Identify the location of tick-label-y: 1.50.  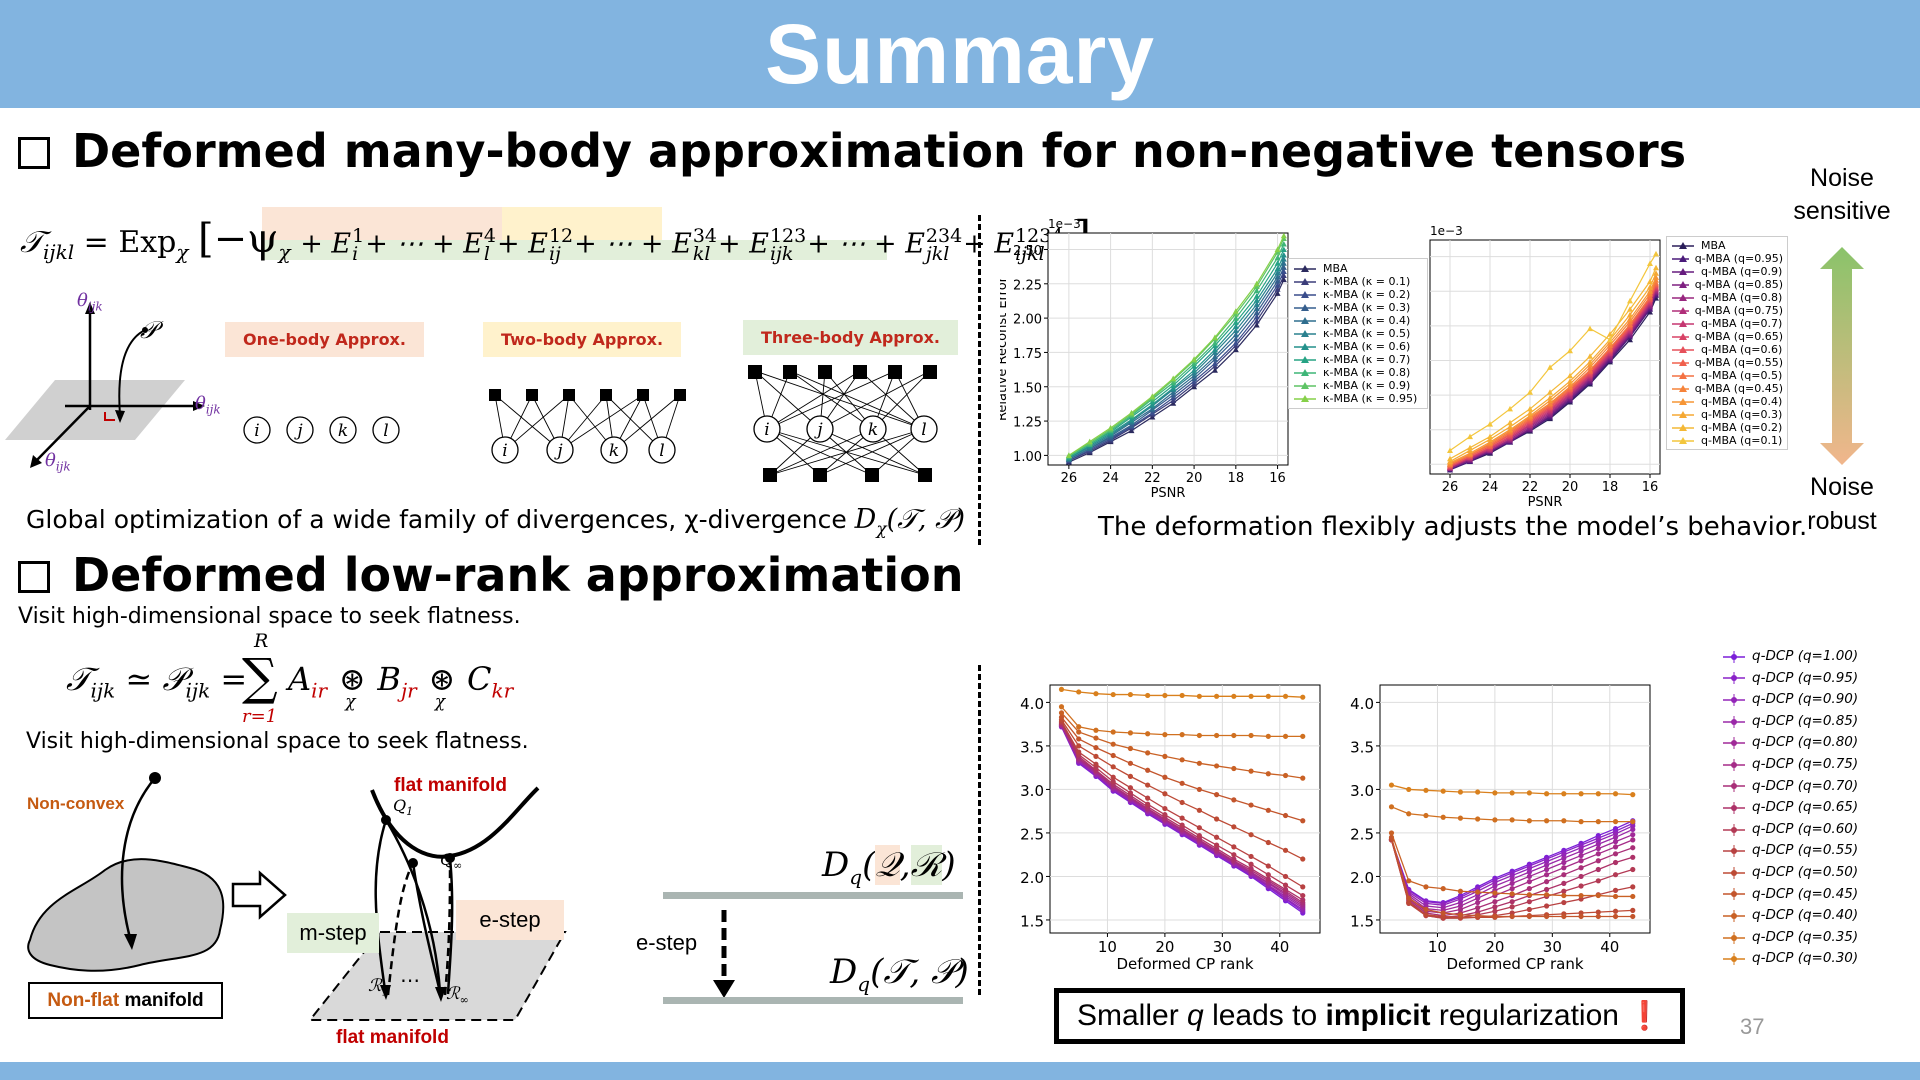
(1027, 388).